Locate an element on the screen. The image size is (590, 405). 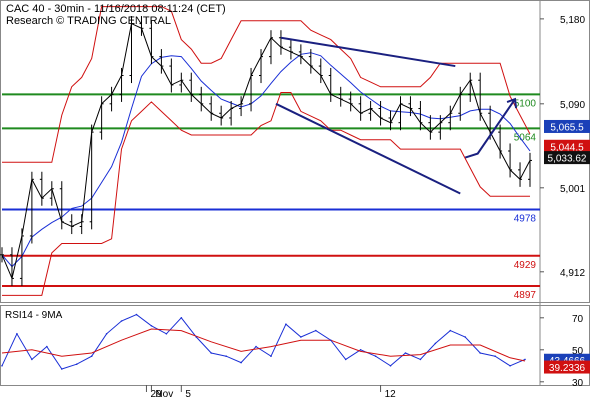
chart-subtitle: Research © TRADING CENTRAL is located at coordinates (88, 21).